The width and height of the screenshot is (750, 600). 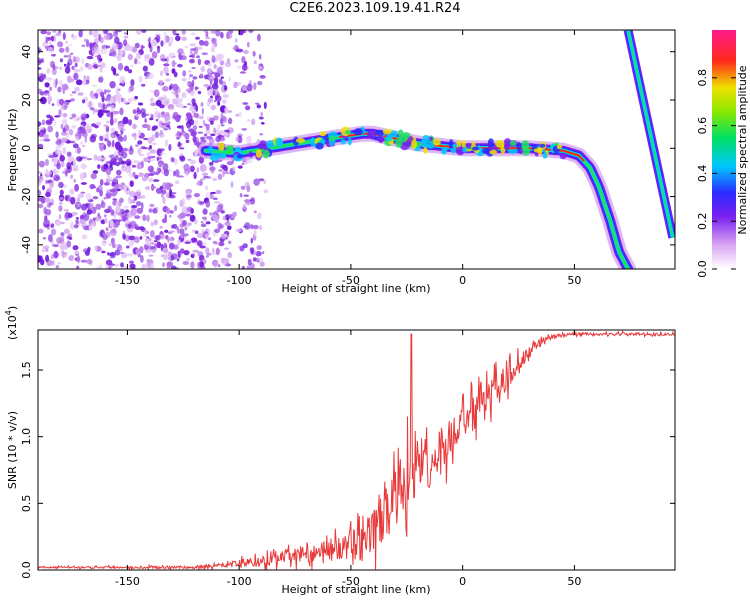 I want to click on colorbar-gradient, so click(x=724, y=149).